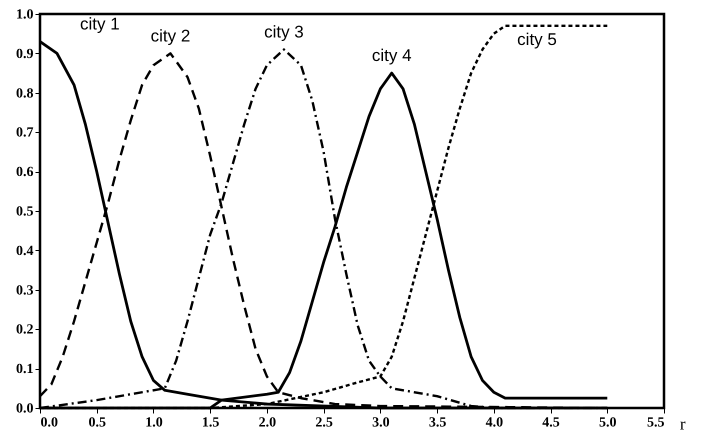 Image resolution: width=707 pixels, height=440 pixels. I want to click on series-label: city 1, so click(100, 24).